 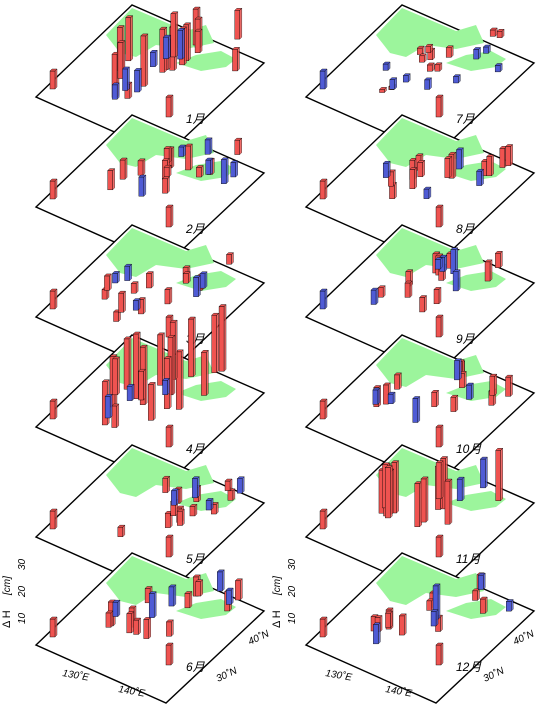 I want to click on panel-5: 5月, so click(x=150, y=520).